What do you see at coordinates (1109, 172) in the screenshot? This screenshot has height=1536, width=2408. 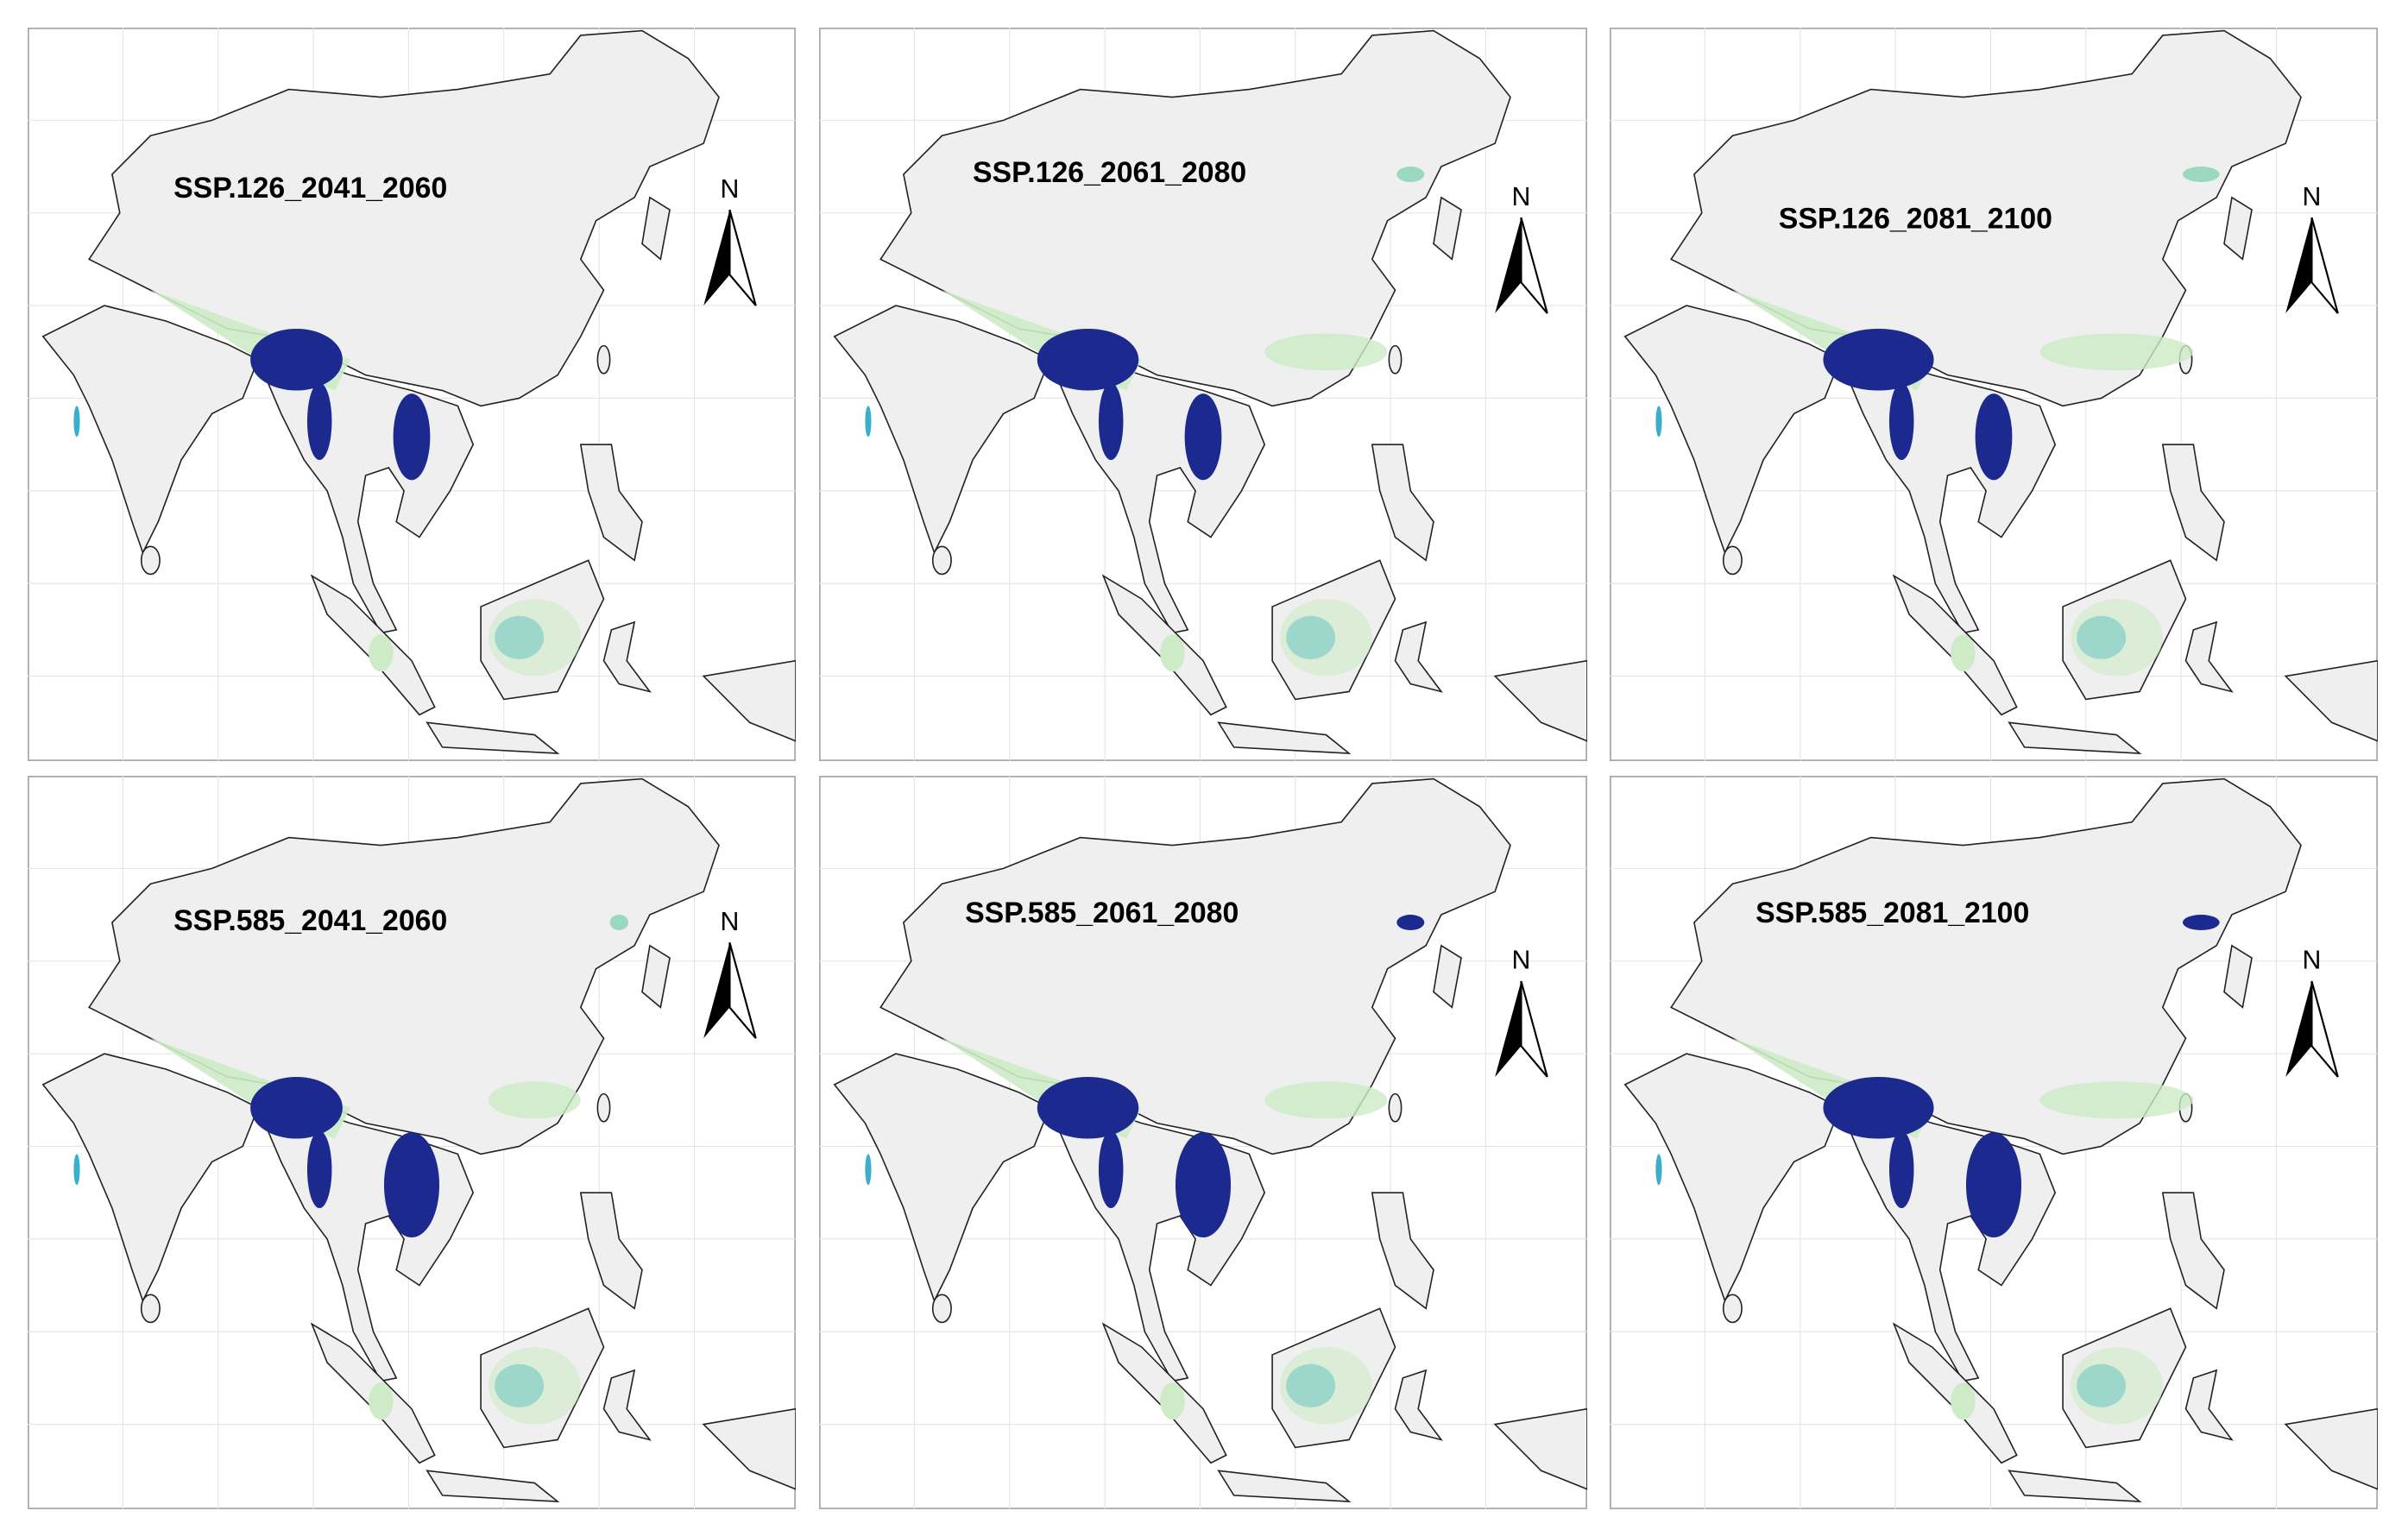 I see `panel-title: SSP.126_2061_2080` at bounding box center [1109, 172].